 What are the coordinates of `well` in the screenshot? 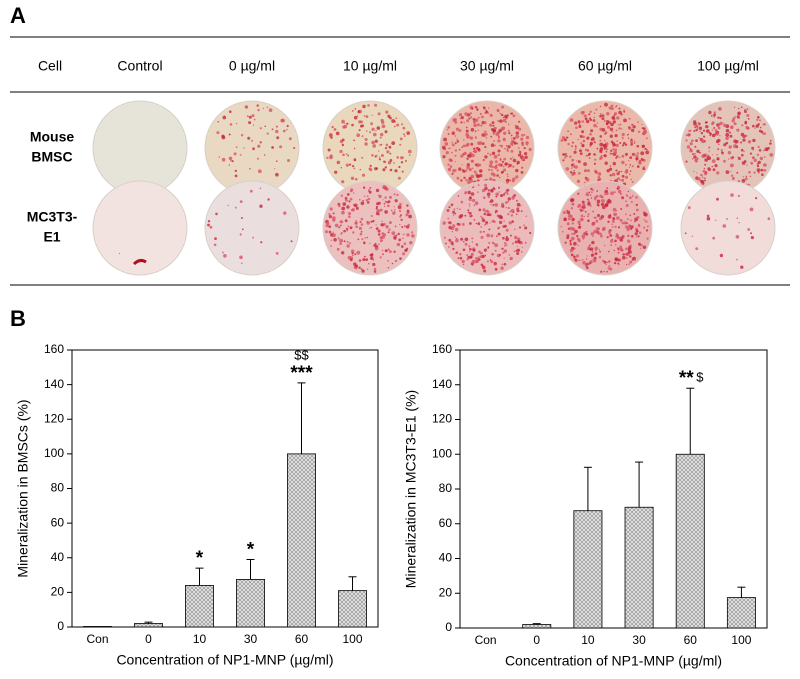 It's located at (728, 228).